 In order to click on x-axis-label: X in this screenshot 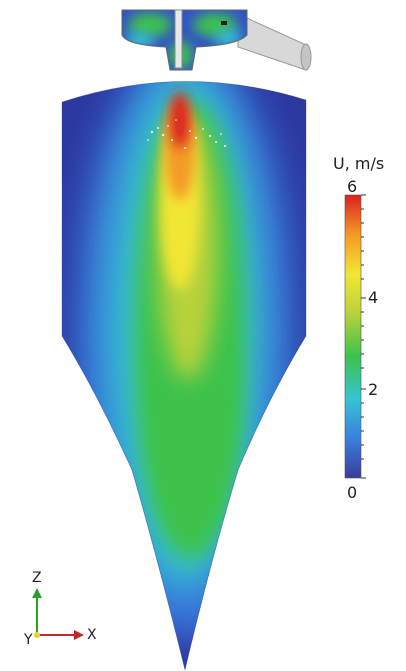, I will do `click(92, 635)`.